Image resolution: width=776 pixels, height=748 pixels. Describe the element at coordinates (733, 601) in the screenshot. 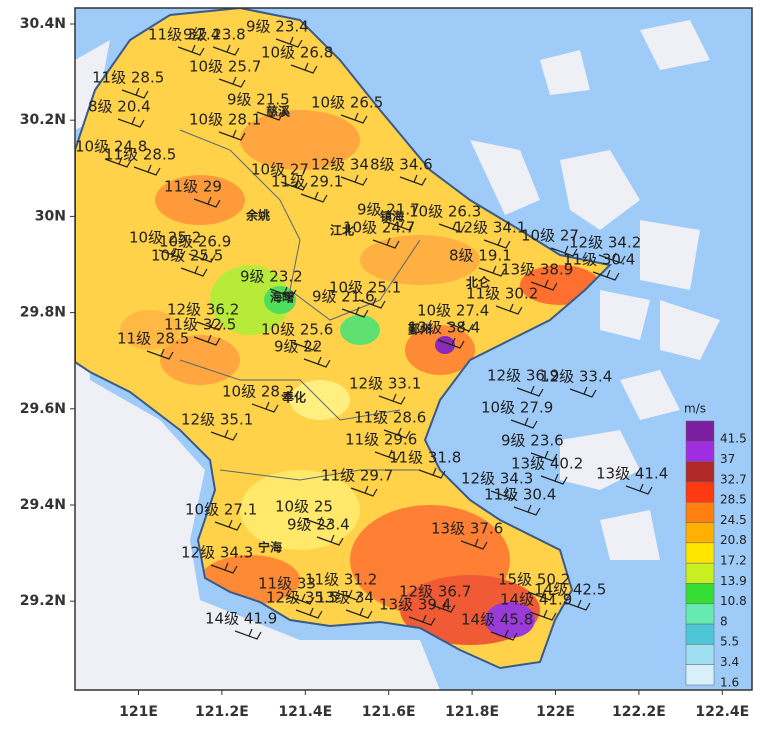

I see `legend-label: 10.8` at that location.